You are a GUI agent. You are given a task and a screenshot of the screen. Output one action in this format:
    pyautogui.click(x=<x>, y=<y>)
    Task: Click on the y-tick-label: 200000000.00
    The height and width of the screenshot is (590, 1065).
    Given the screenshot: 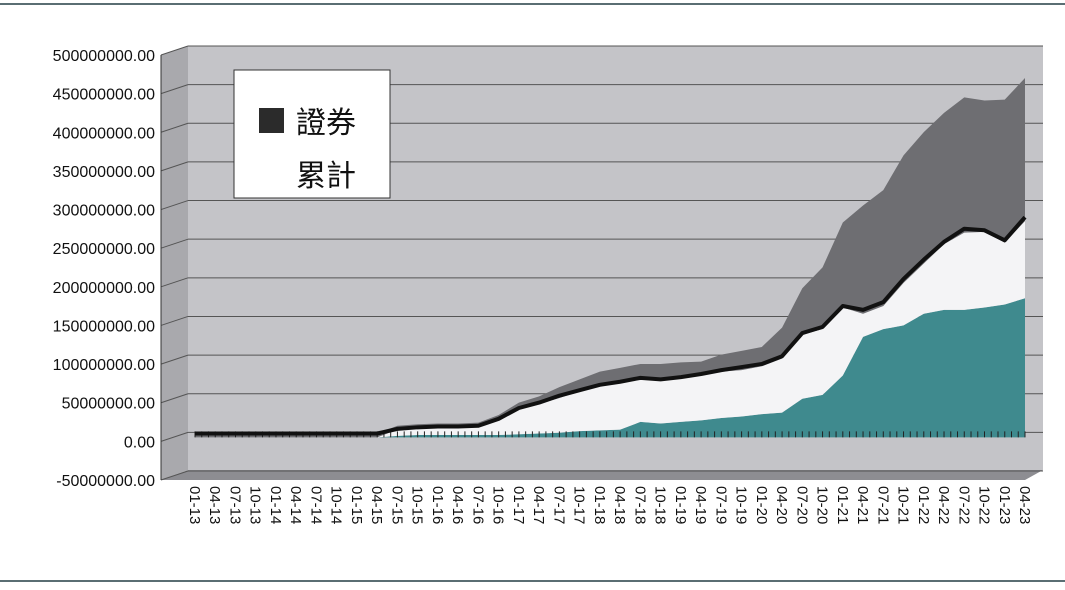 What is the action you would take?
    pyautogui.click(x=104, y=288)
    